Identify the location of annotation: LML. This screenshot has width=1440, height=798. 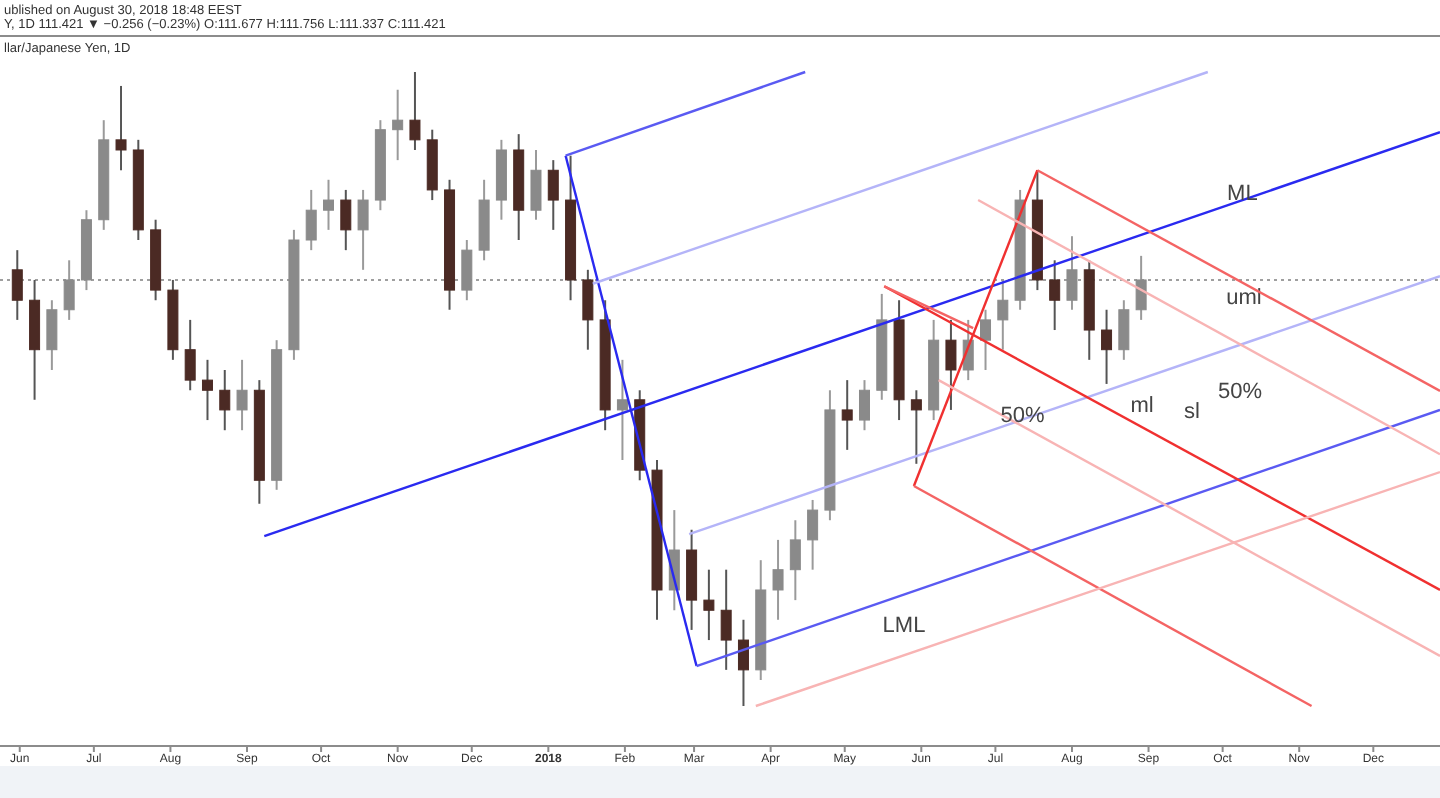
(904, 625).